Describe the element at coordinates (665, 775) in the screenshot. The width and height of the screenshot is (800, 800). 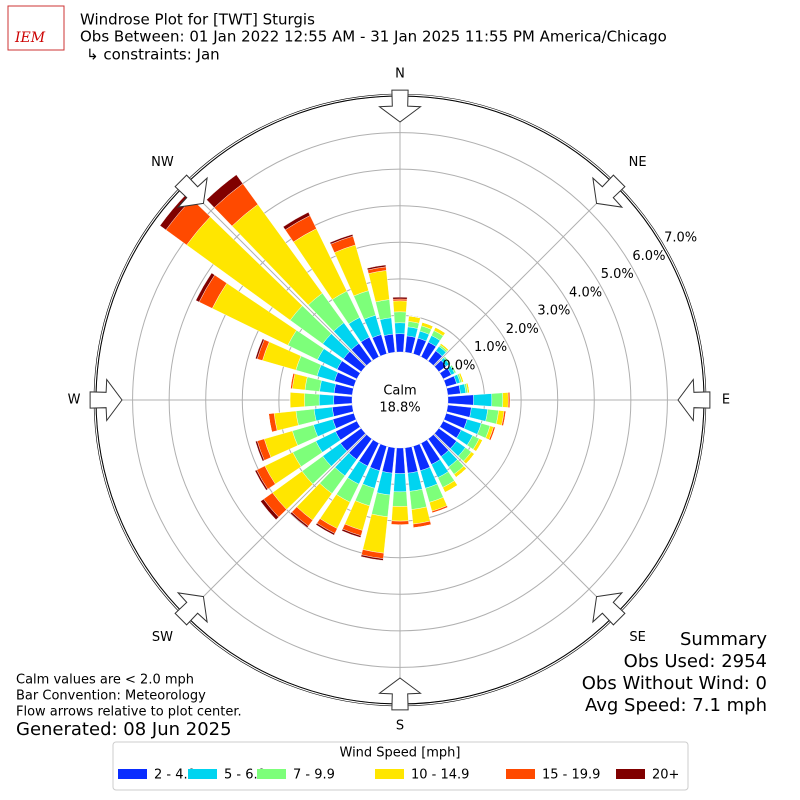
I see `legend-label: 20+` at that location.